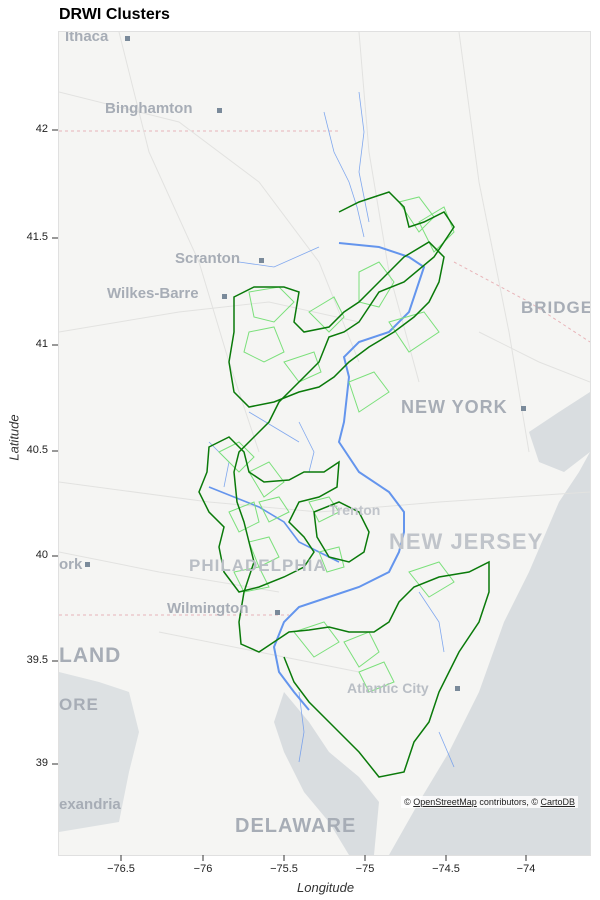  Describe the element at coordinates (37, 660) in the screenshot. I see `ytick-39-5: 39.5` at that location.